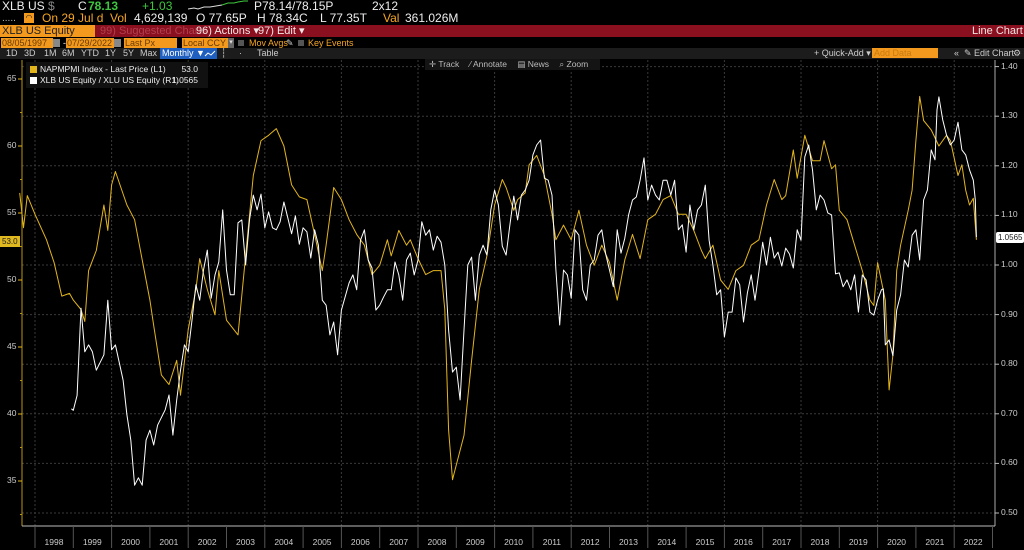 This screenshot has width=1024, height=550. I want to click on suggested-charts-button: 99) Suggested Charts, so click(154, 31).